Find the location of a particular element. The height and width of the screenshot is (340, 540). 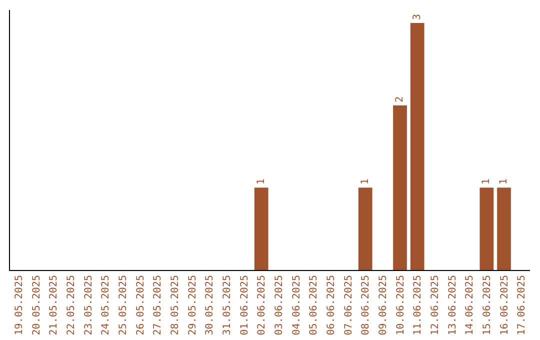

x-tick-label: 28.05.2025 is located at coordinates (175, 305).